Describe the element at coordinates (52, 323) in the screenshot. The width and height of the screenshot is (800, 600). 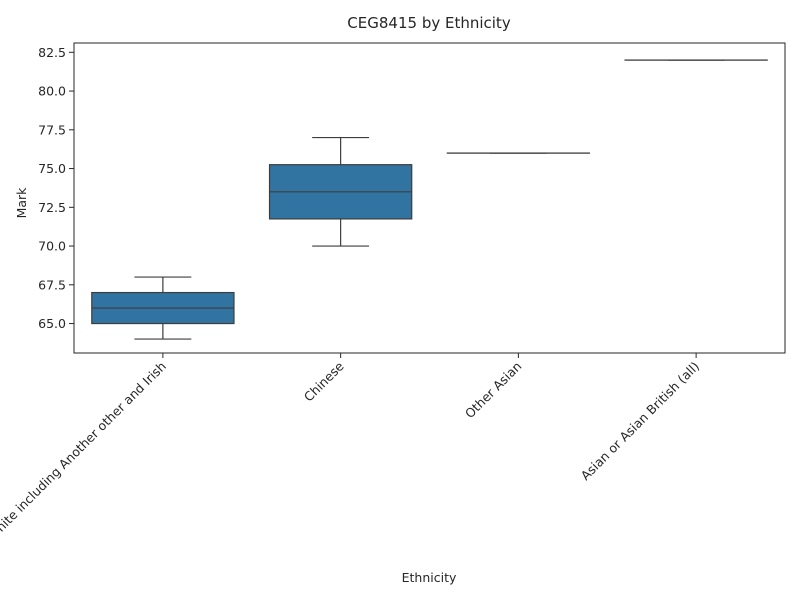
I see `y-tick-label: 65.0` at that location.